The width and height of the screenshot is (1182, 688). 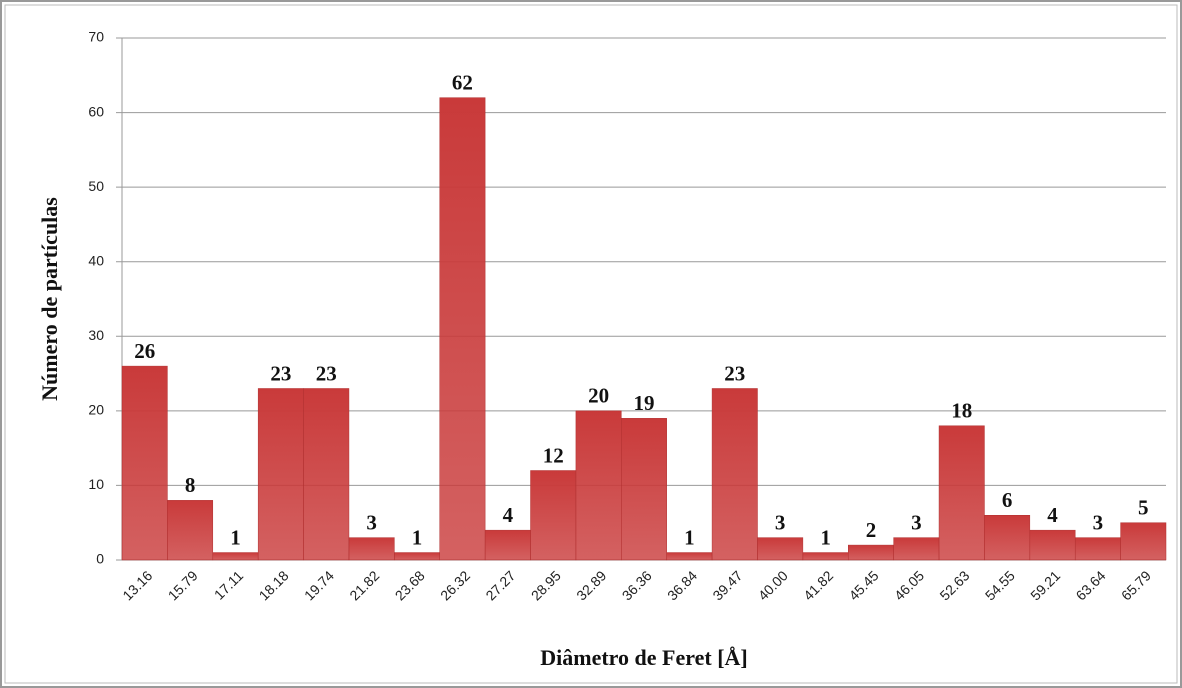 What do you see at coordinates (961, 411) in the screenshot?
I see `value-label: 18` at bounding box center [961, 411].